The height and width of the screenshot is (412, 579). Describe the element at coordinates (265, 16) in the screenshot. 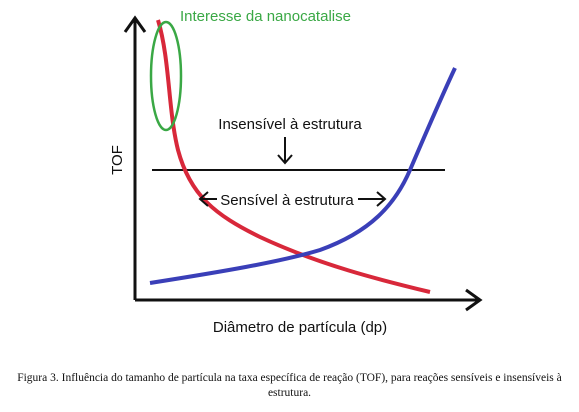

I see `annotation-top: Interesse da nanocatalise` at that location.